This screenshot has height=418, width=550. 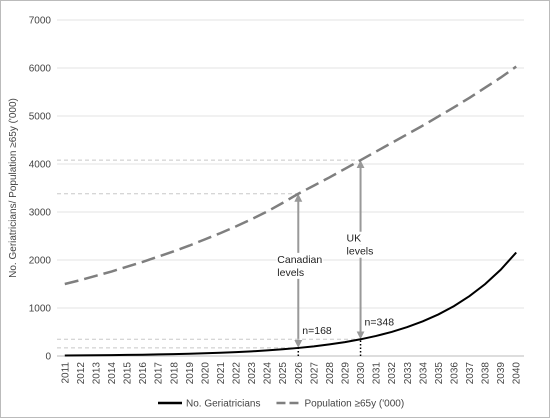 What do you see at coordinates (237, 373) in the screenshot?
I see `x-tick-label: 2022` at bounding box center [237, 373].